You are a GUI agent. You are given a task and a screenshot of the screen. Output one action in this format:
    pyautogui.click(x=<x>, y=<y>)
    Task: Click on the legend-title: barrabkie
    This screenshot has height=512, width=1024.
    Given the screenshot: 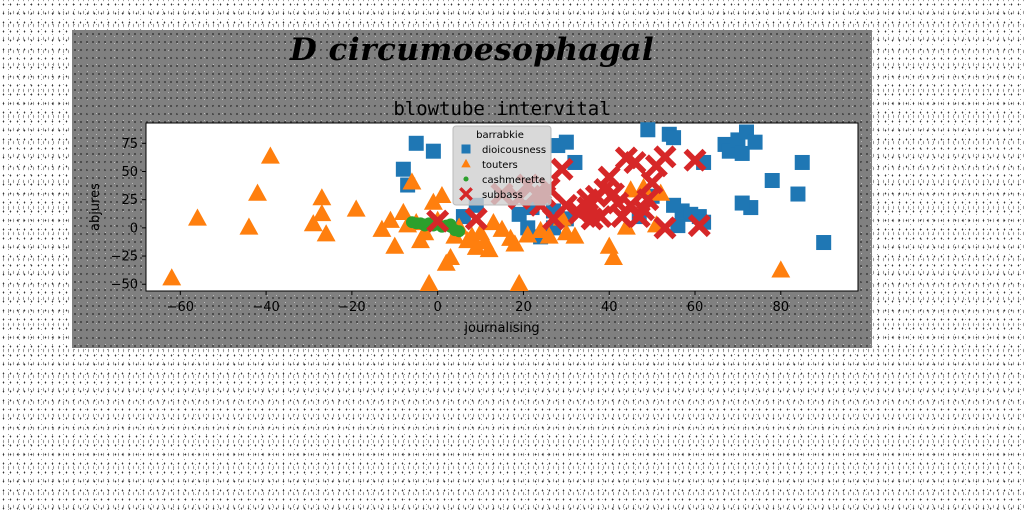 What is the action you would take?
    pyautogui.click(x=500, y=135)
    